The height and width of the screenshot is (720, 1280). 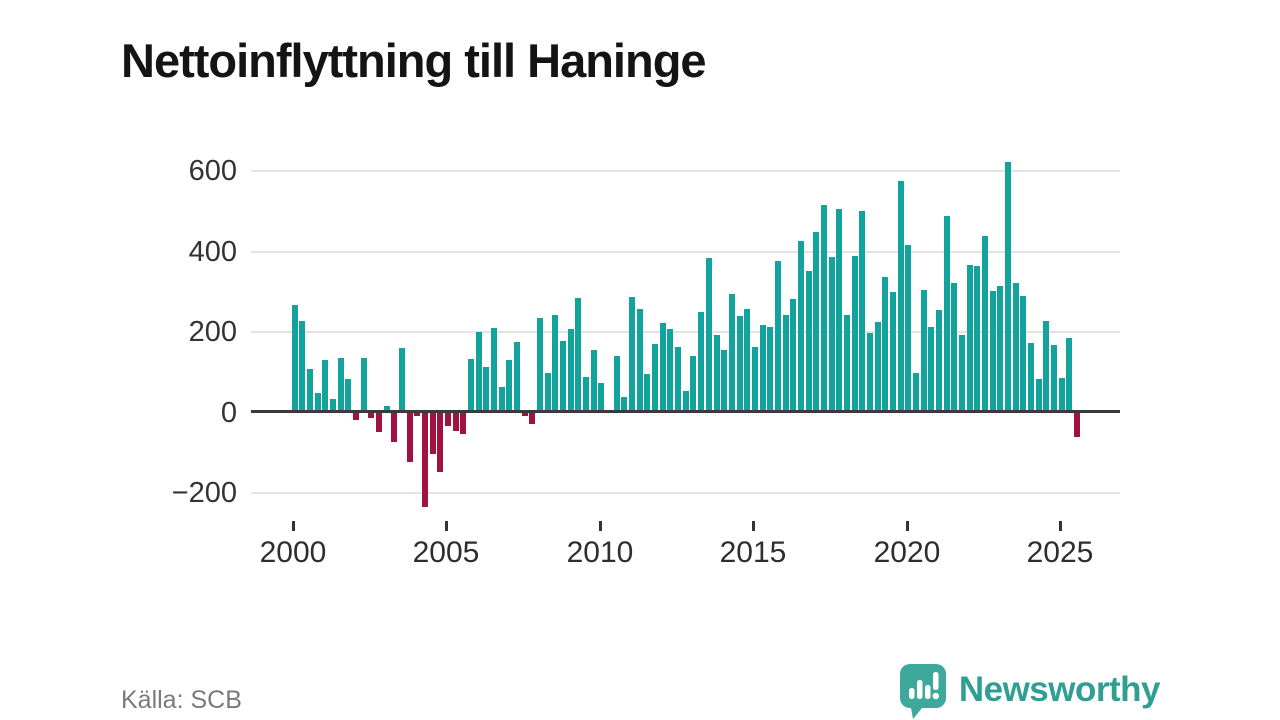 I want to click on y-axis-label: −200, so click(x=204, y=493).